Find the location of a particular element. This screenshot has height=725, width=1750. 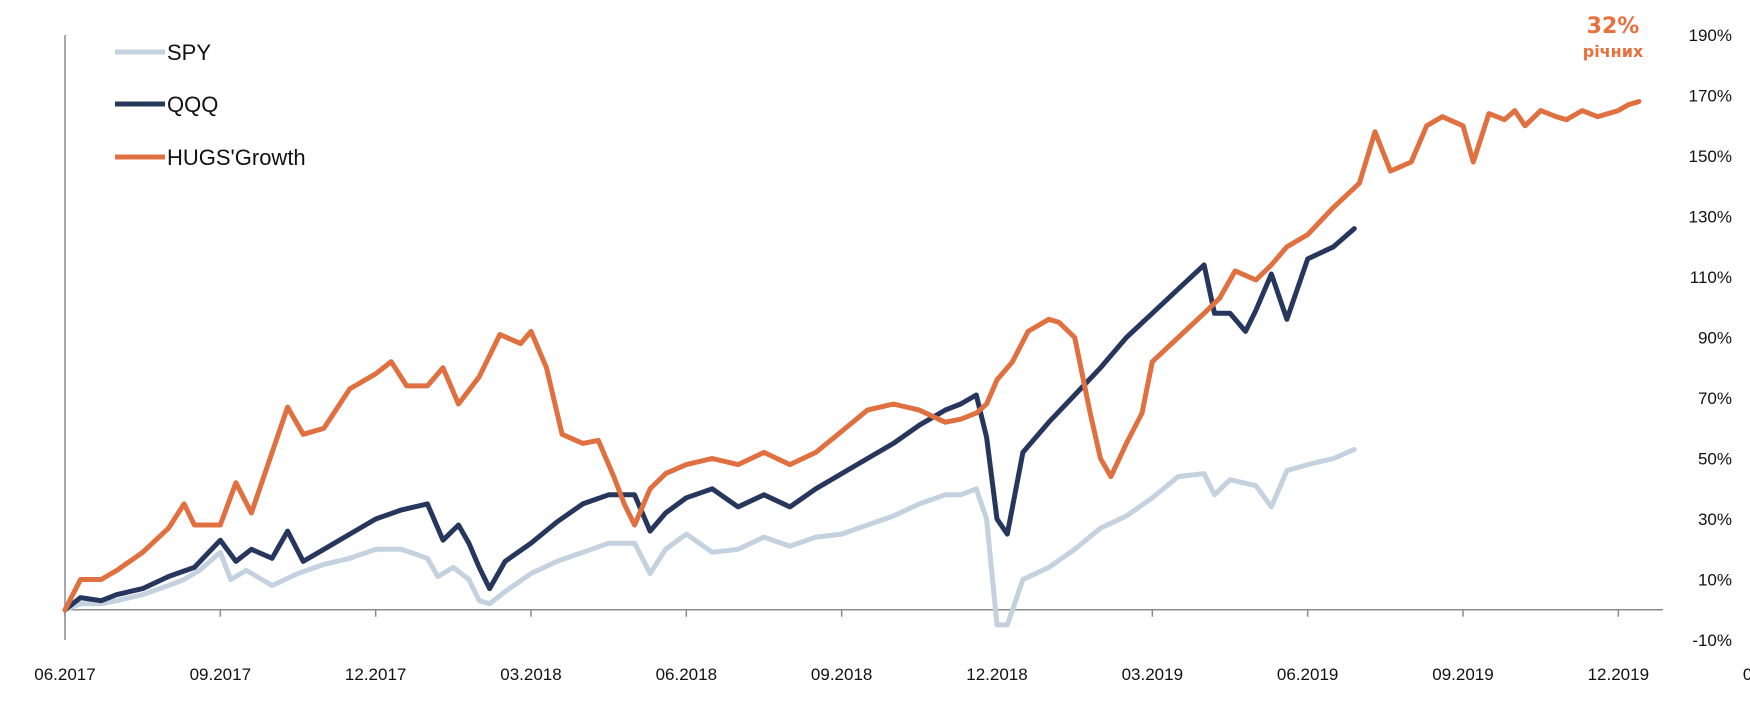

x-tick-label: 06.2017 is located at coordinates (64, 674).